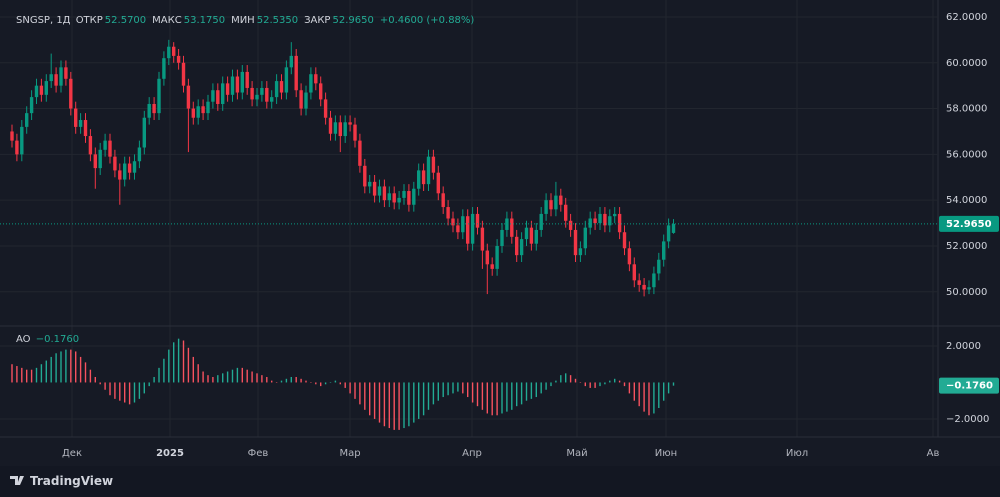 The width and height of the screenshot is (1000, 497). I want to click on bottom-bar, so click(500, 481).